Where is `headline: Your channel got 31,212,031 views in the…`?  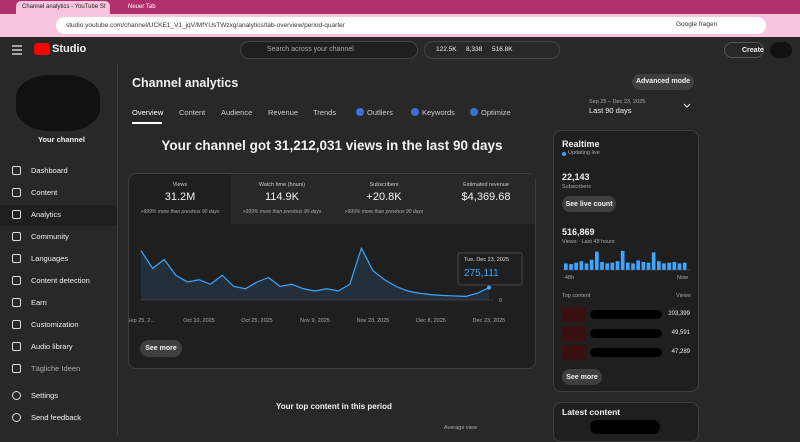
headline: Your channel got 31,212,031 views in the… is located at coordinates (332, 145).